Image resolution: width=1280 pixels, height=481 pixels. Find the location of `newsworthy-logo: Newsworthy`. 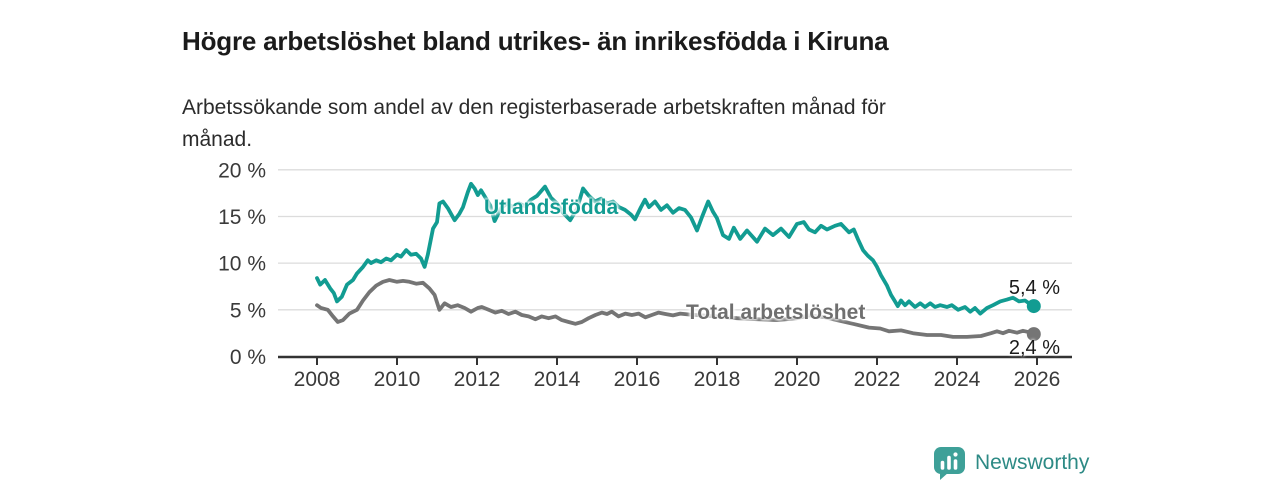

newsworthy-logo: Newsworthy is located at coordinates (1011, 463).